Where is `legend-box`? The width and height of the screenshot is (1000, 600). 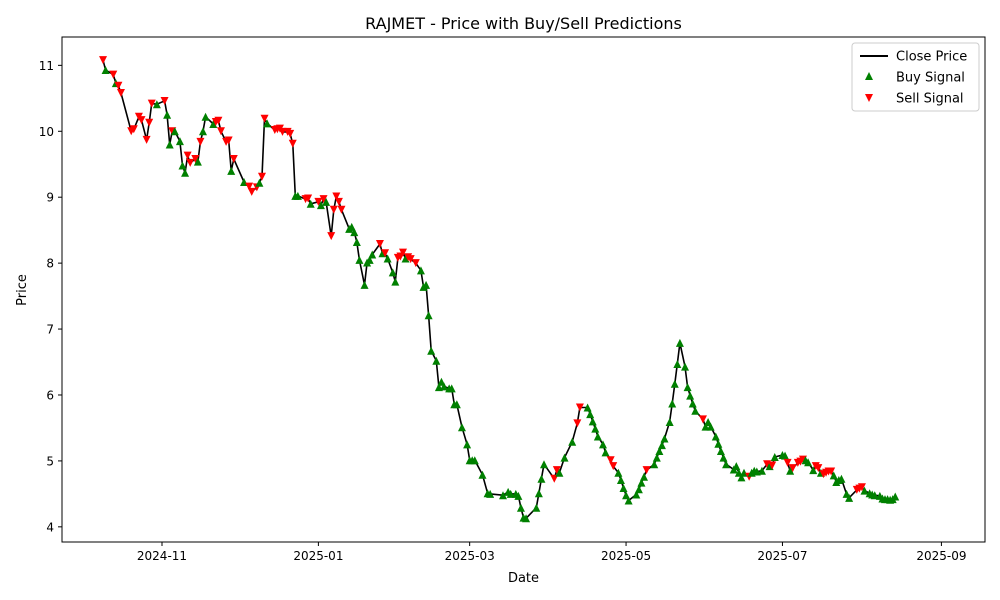 legend-box is located at coordinates (915, 77).